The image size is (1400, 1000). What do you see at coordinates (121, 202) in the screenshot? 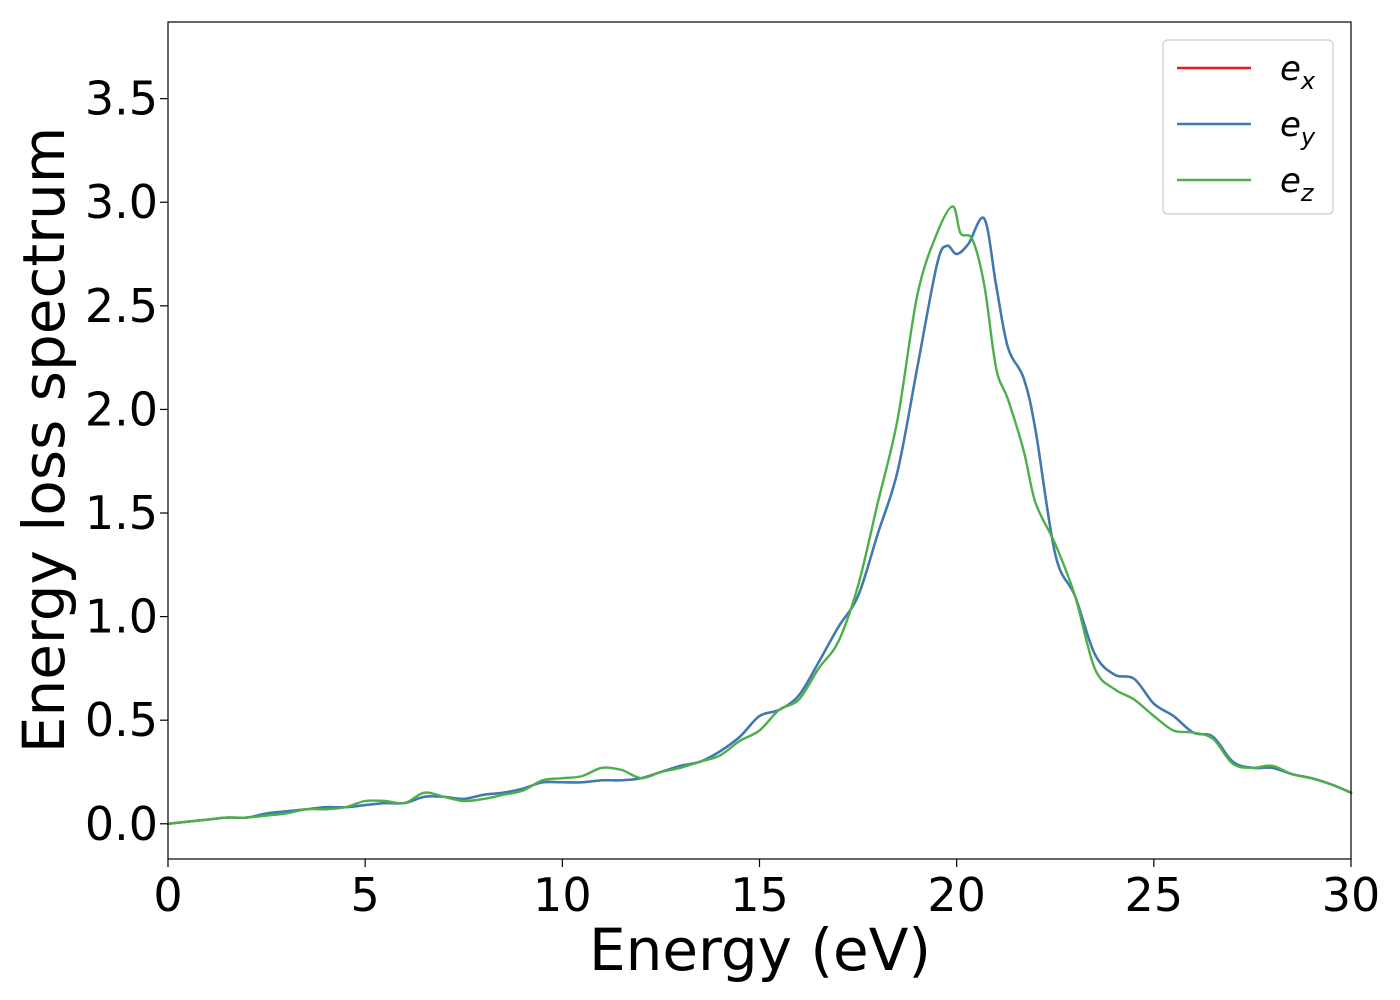
I see `y-tick-label: 3.0` at bounding box center [121, 202].